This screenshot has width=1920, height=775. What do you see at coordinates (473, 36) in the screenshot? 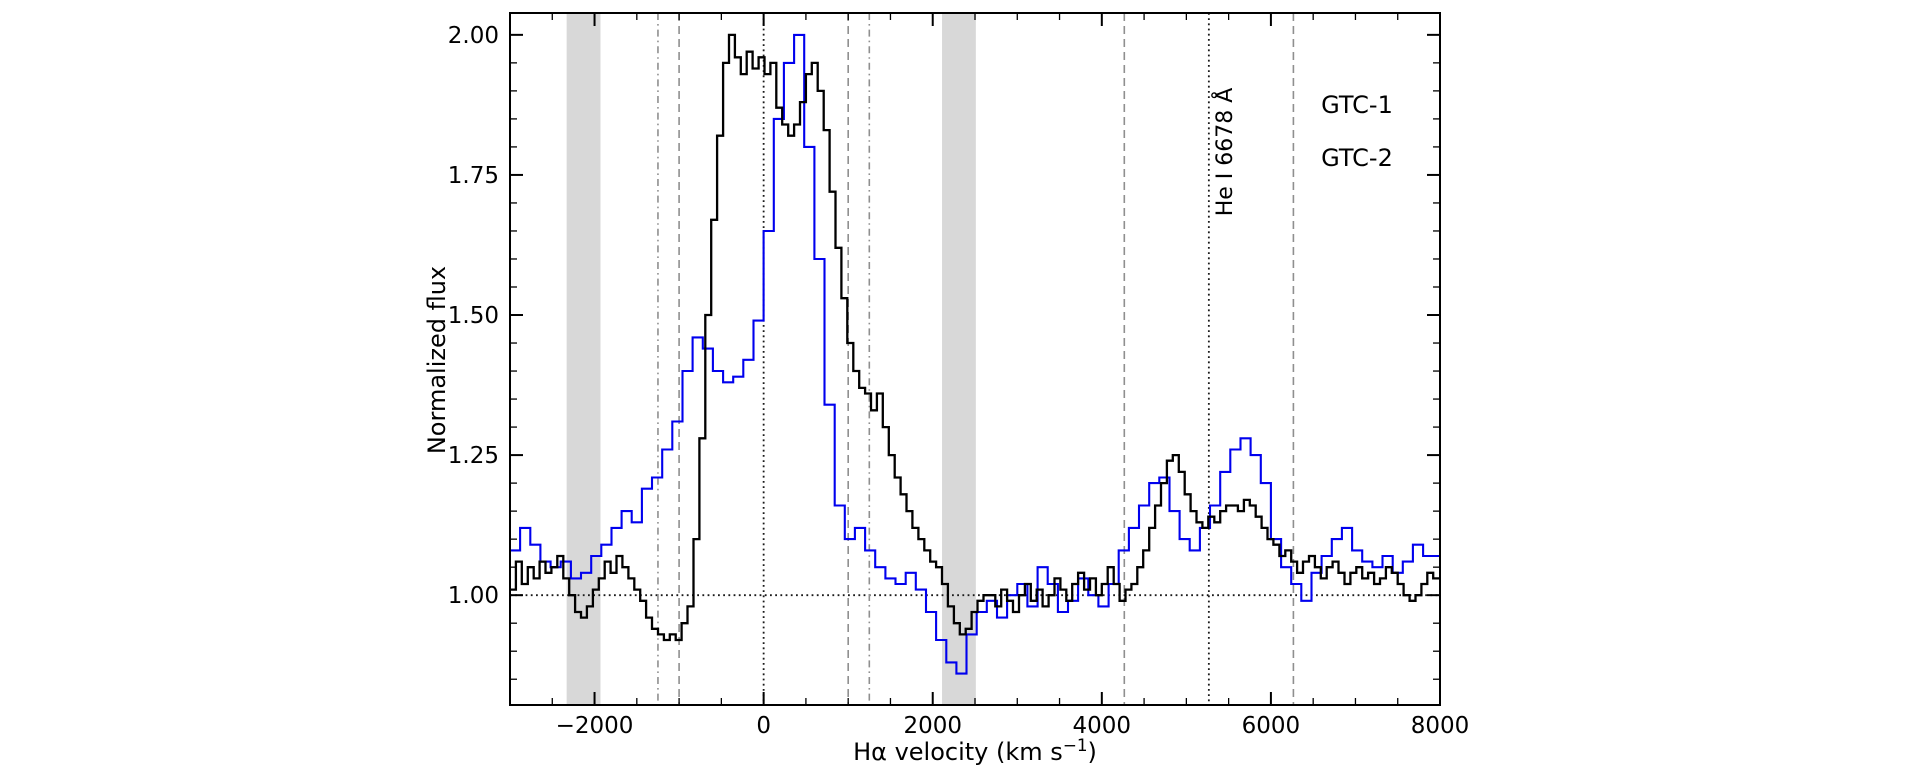
I see `y-tick-label: 2.00` at bounding box center [473, 36].